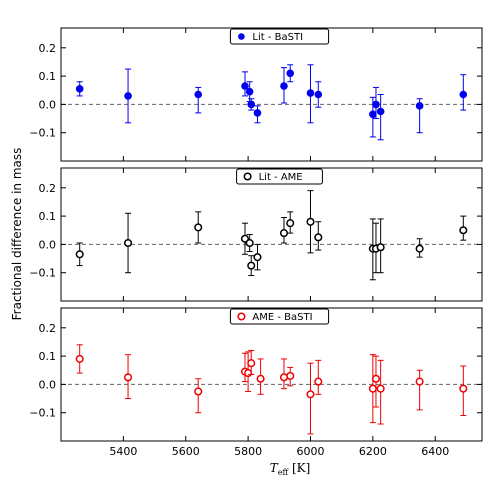 The image size is (491, 491). What do you see at coordinates (248, 451) in the screenshot?
I see `x-tick-label: 5800` at bounding box center [248, 451].